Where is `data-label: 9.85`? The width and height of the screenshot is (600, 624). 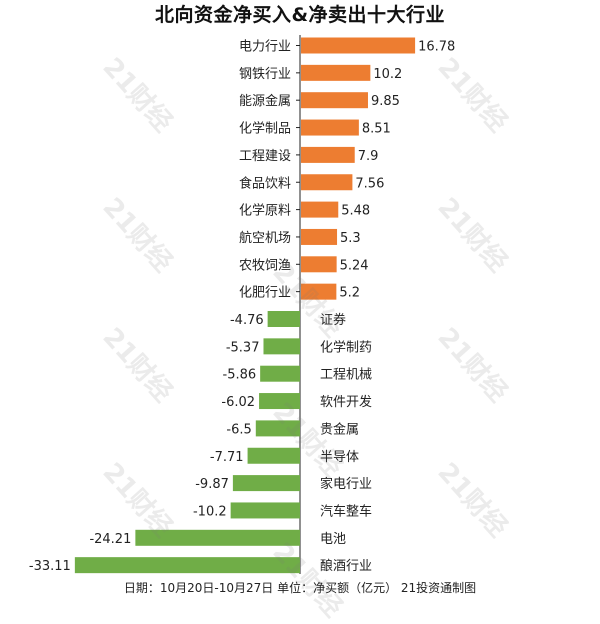
data-label: 9.85 is located at coordinates (385, 101).